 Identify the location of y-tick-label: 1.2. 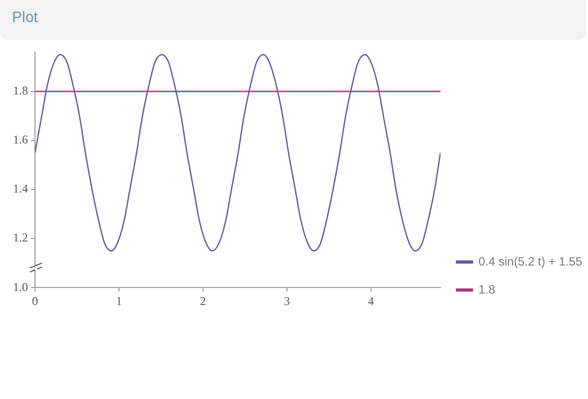
(20, 237).